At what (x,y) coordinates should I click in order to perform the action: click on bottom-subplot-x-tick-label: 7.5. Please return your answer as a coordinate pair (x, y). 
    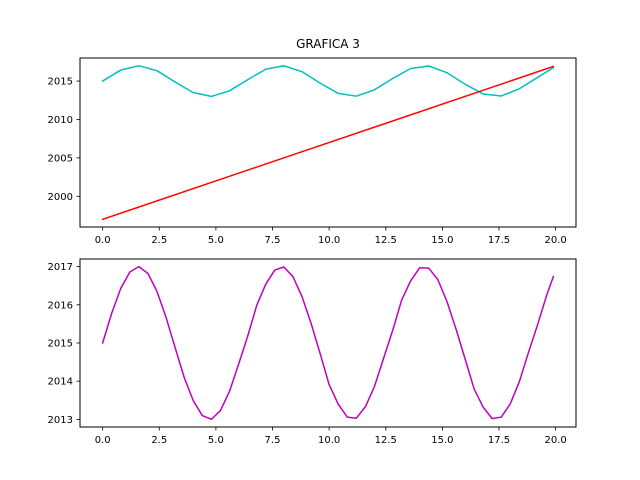
    Looking at the image, I should click on (273, 440).